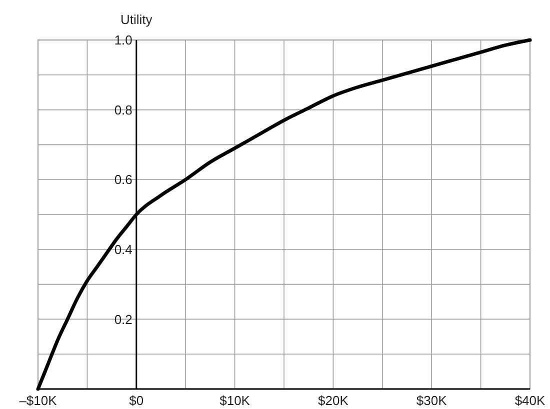  What do you see at coordinates (333, 400) in the screenshot?
I see `x-tick-label: $20K` at bounding box center [333, 400].